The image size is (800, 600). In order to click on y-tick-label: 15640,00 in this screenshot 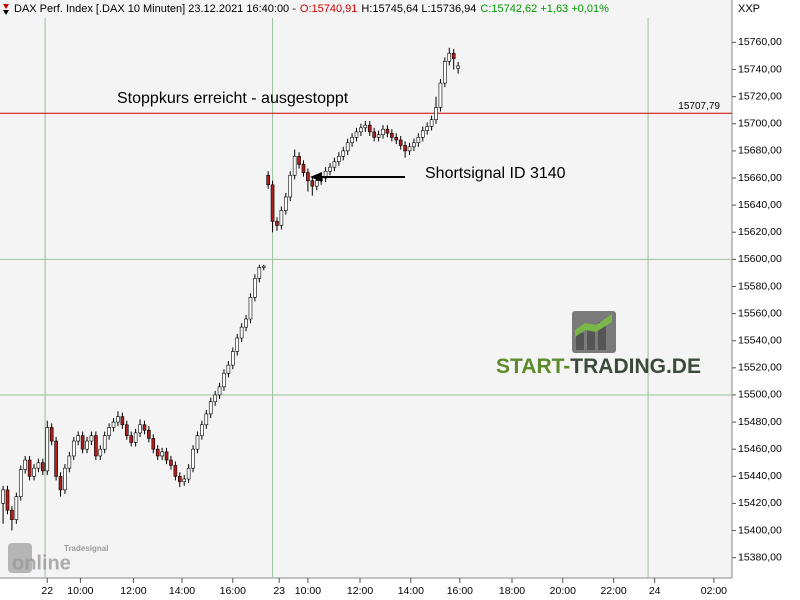, I will do `click(760, 205)`.